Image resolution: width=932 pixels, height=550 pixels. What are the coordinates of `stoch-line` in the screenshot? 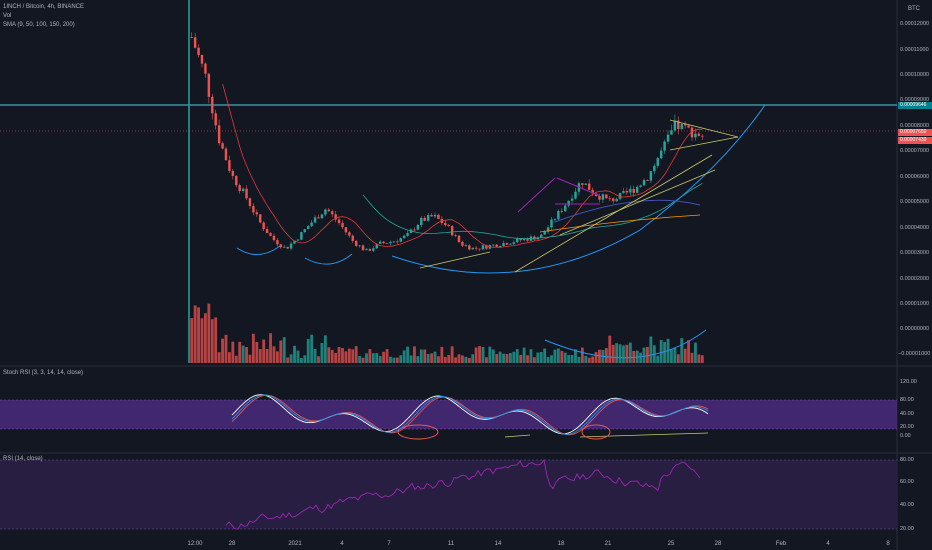 It's located at (470, 414).